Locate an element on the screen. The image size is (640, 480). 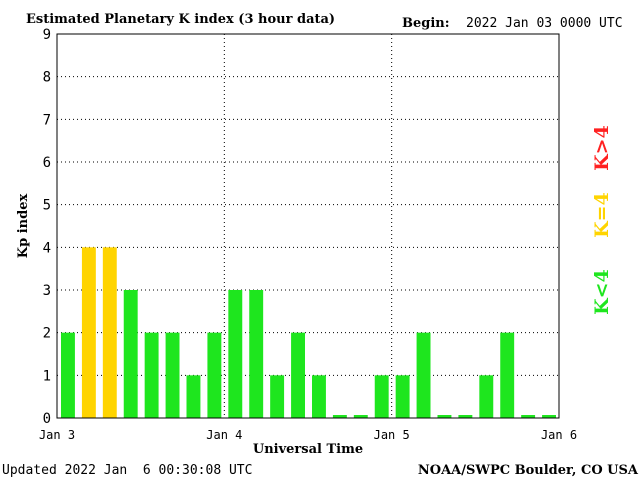
x-tick-labels: Jan 3 Jan 4 Jan 5 Jan 6 is located at coordinates (308, 435).